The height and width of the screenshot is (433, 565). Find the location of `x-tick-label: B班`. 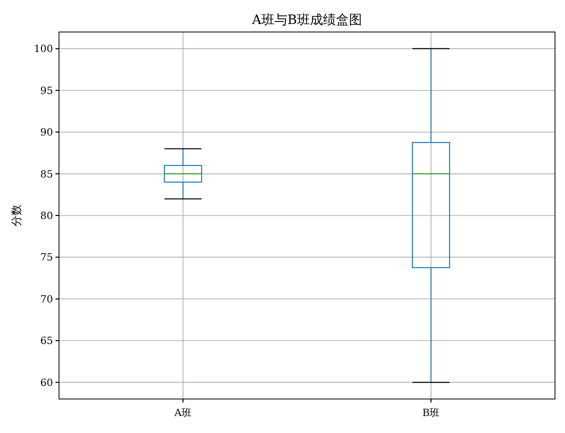

x-tick-label: B班 is located at coordinates (431, 413).